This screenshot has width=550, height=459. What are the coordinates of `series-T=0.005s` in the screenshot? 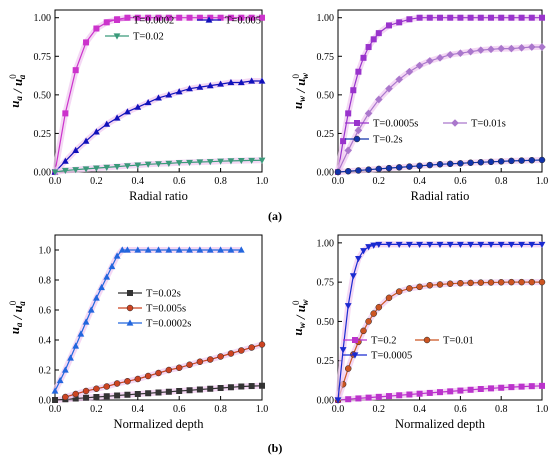 It's located at (164, 371).